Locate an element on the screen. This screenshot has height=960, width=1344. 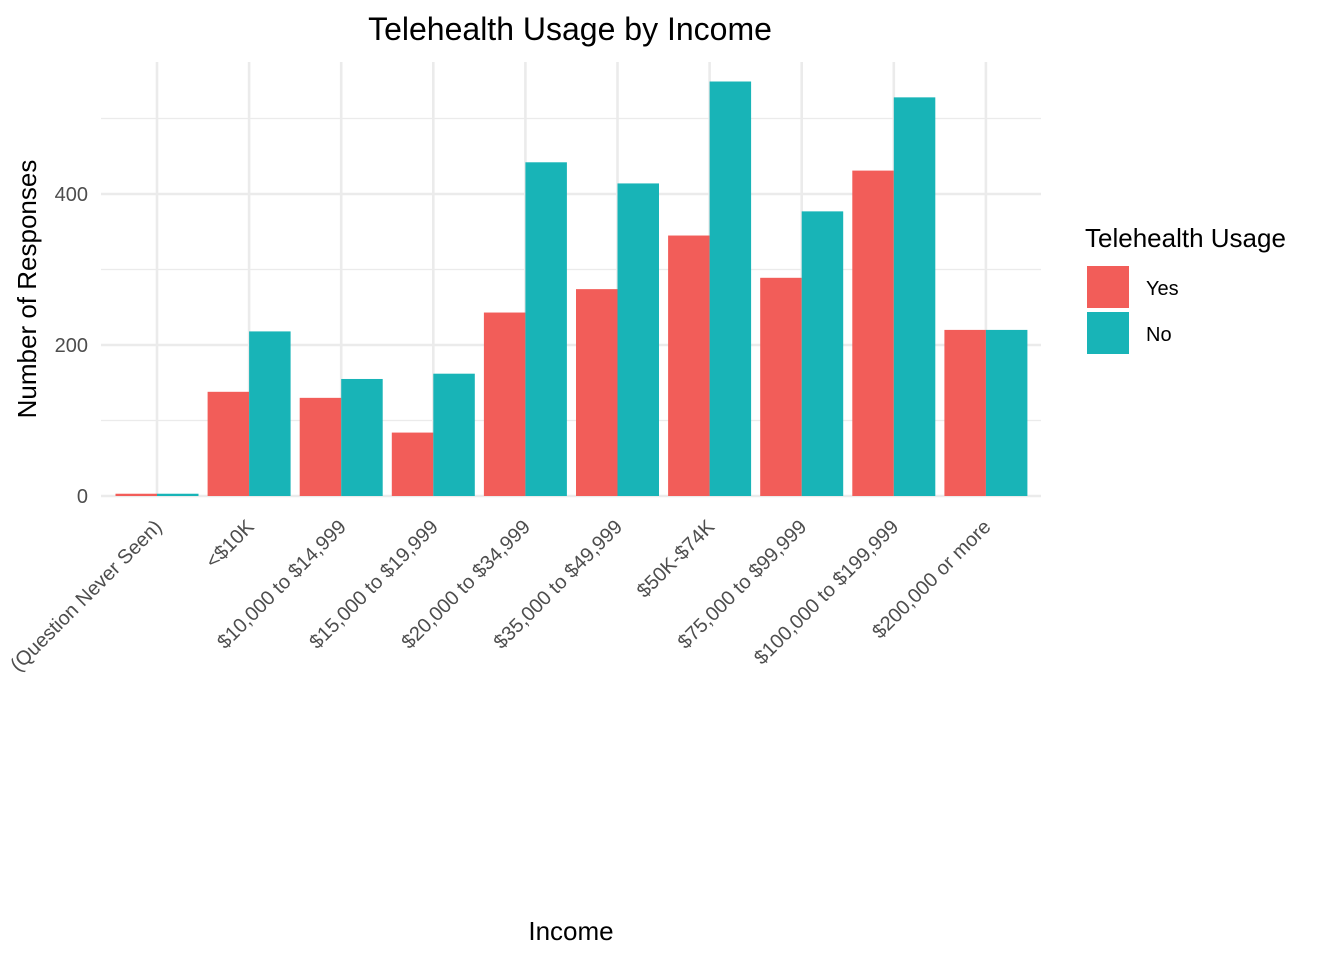
x-axis-label: Income is located at coordinates (570, 931).